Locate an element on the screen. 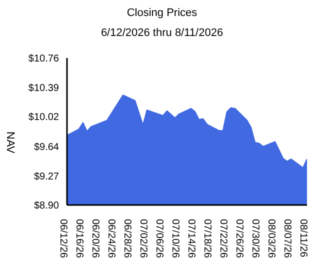 The height and width of the screenshot is (267, 324). x-tick-label: 06/28/26 is located at coordinates (127, 238).